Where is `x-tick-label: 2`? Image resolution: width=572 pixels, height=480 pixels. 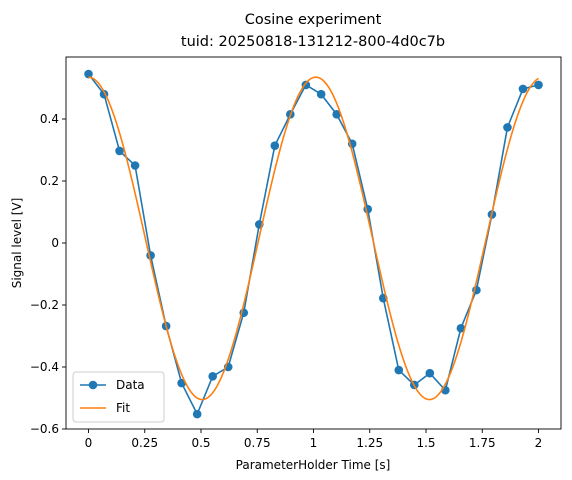 x-tick-label: 2 is located at coordinates (539, 443).